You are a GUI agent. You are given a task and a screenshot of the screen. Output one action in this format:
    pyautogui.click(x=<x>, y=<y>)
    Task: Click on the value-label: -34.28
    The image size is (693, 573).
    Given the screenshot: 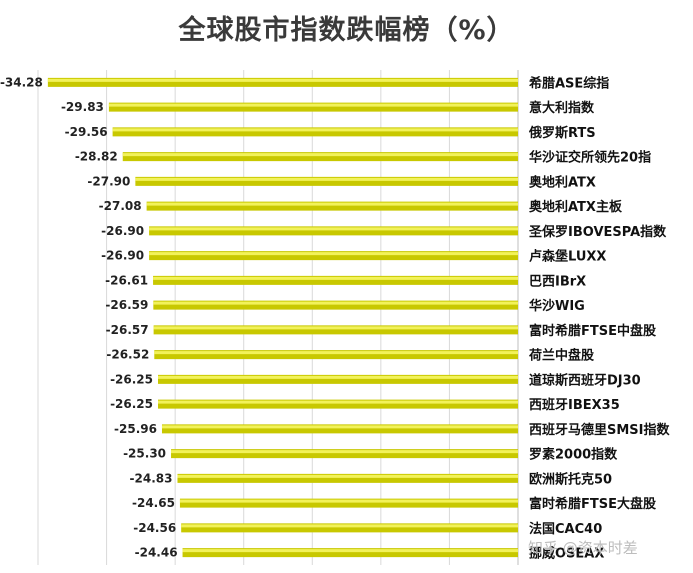 What is the action you would take?
    pyautogui.click(x=21, y=82)
    